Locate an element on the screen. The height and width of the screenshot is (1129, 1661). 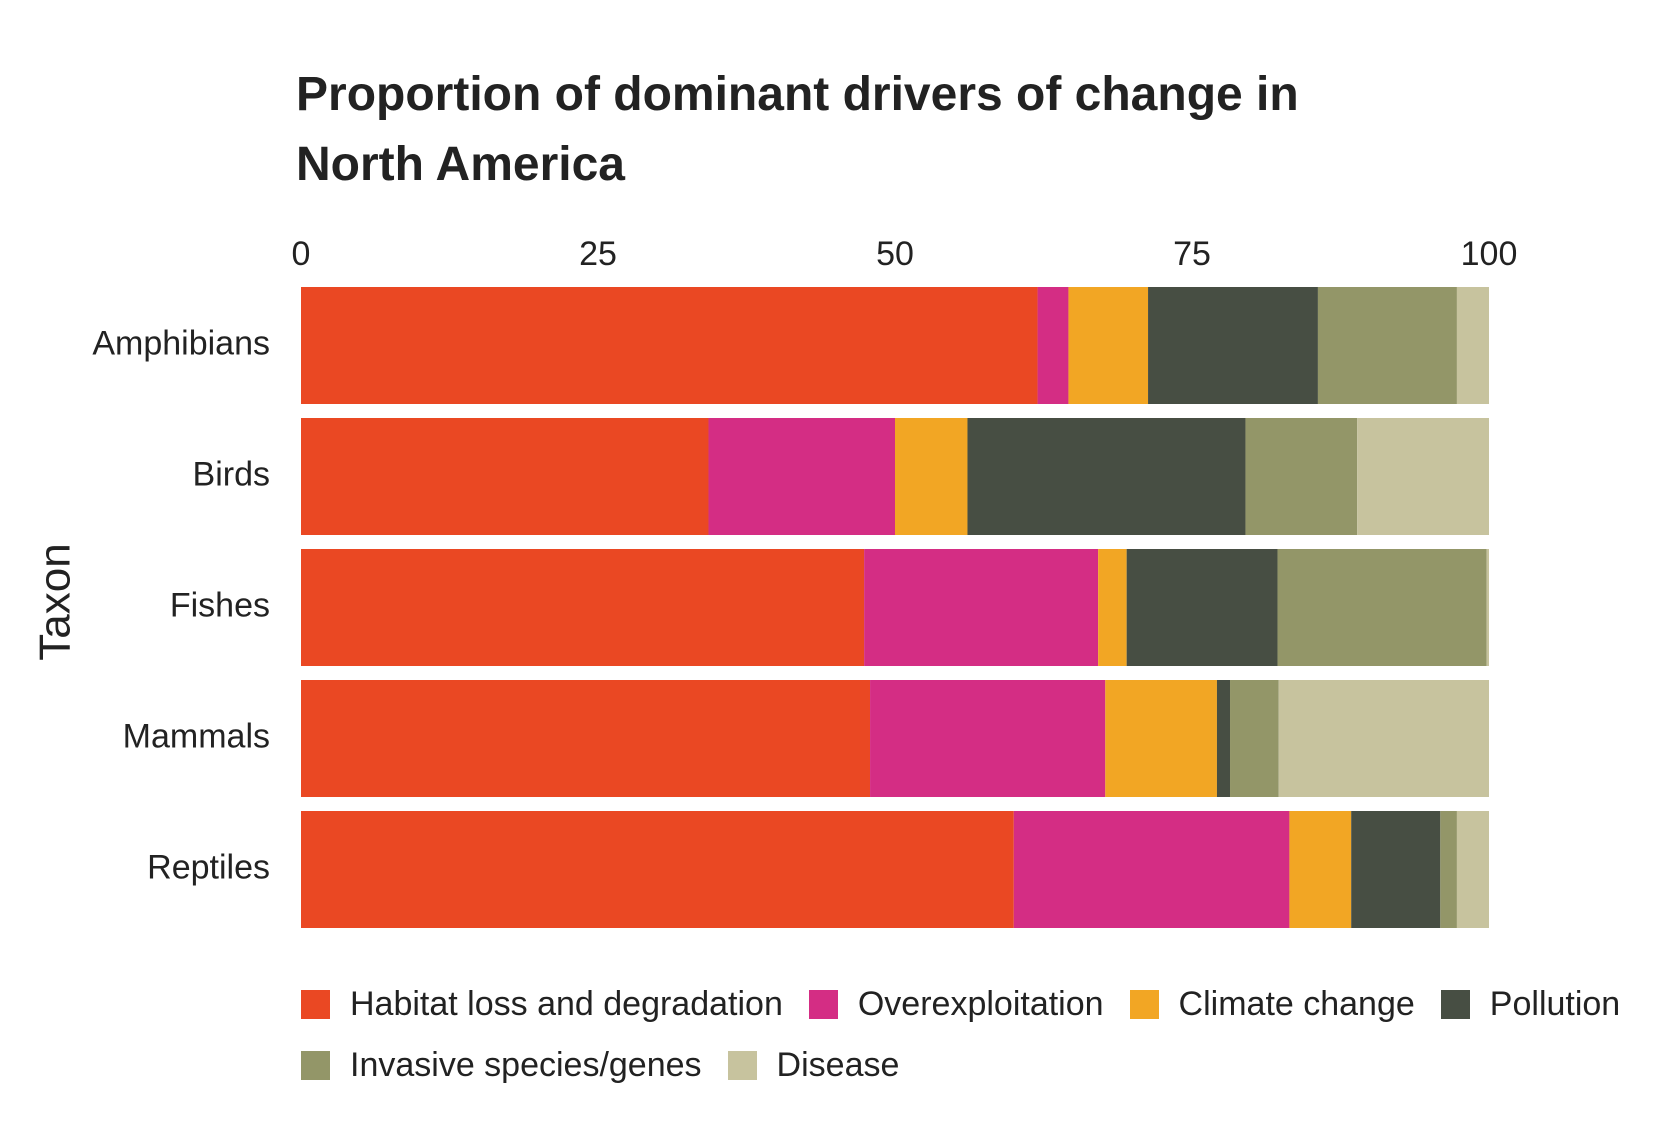
legend-item: Overexploitation is located at coordinates (956, 1004).